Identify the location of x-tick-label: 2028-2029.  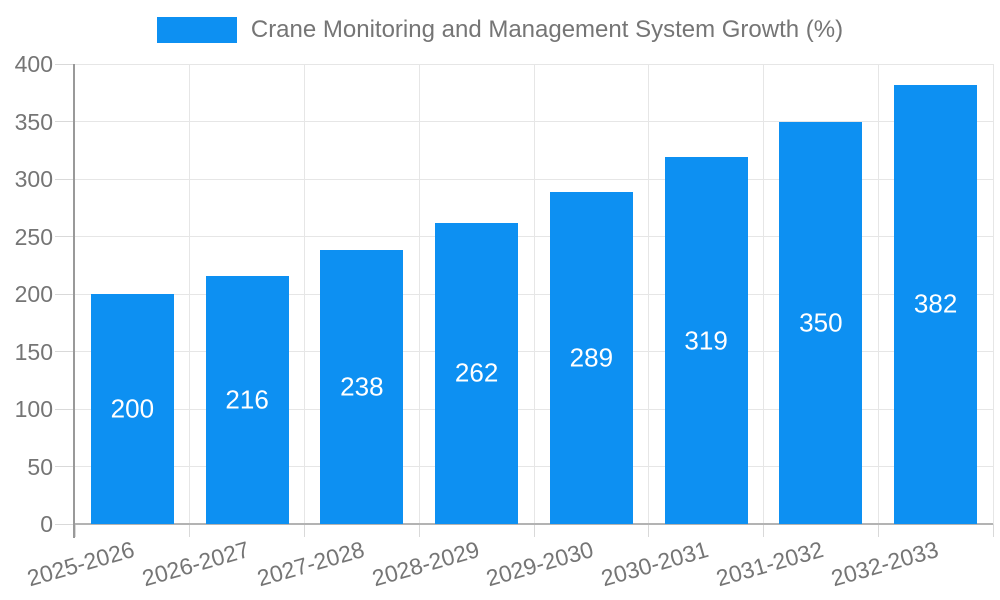
(425, 564).